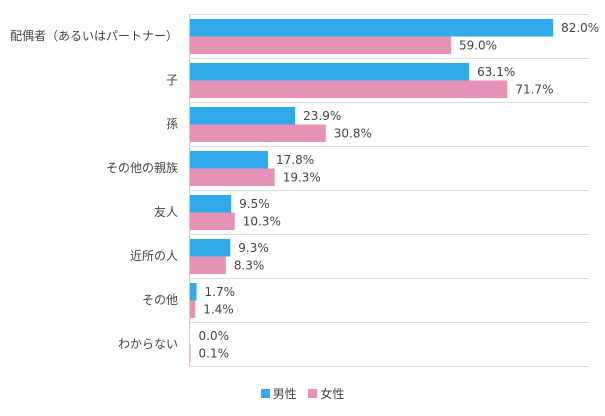 This screenshot has width=605, height=416. Describe the element at coordinates (478, 45) in the screenshot. I see `data-label: 59.0%` at that location.